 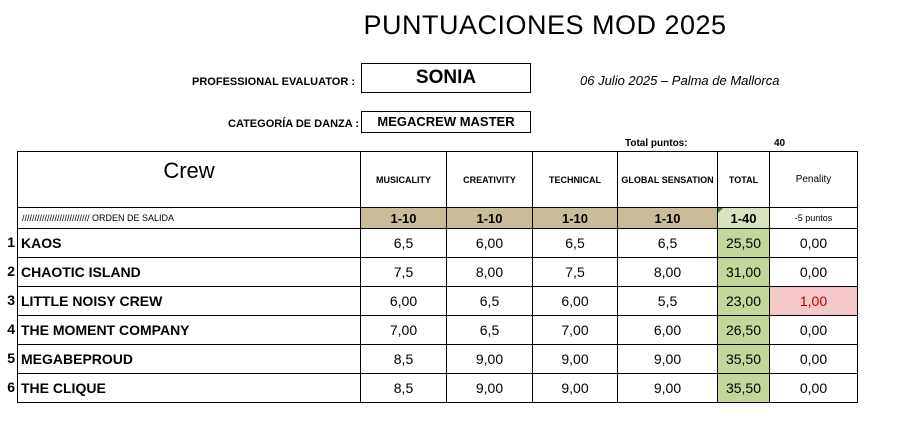 I want to click on total-points-label: Total puntos:, so click(x=656, y=143).